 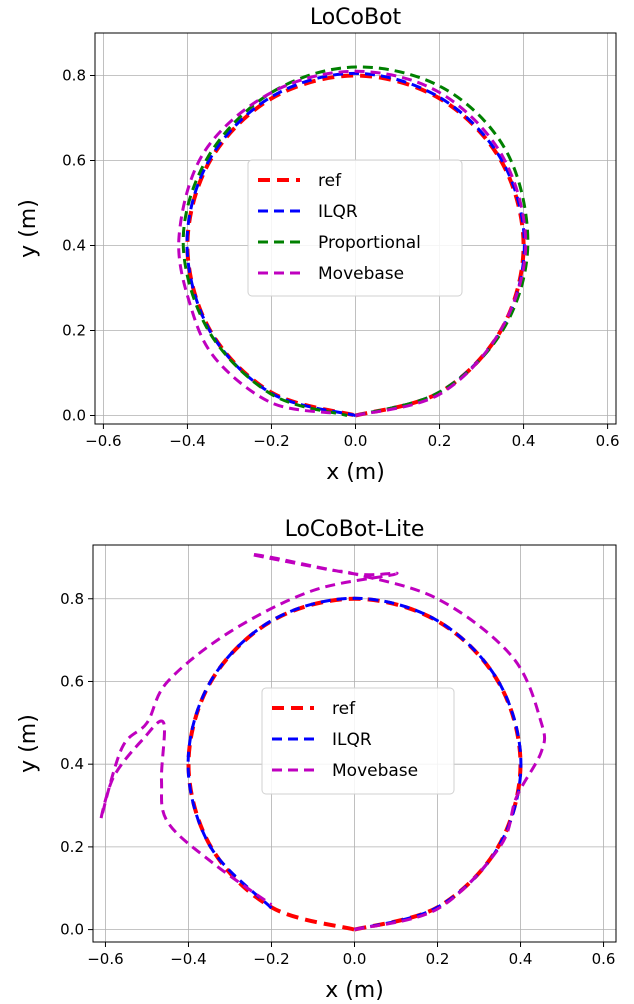 I want to click on chart1-xtick-label-0: −0.6, so click(x=105, y=959).